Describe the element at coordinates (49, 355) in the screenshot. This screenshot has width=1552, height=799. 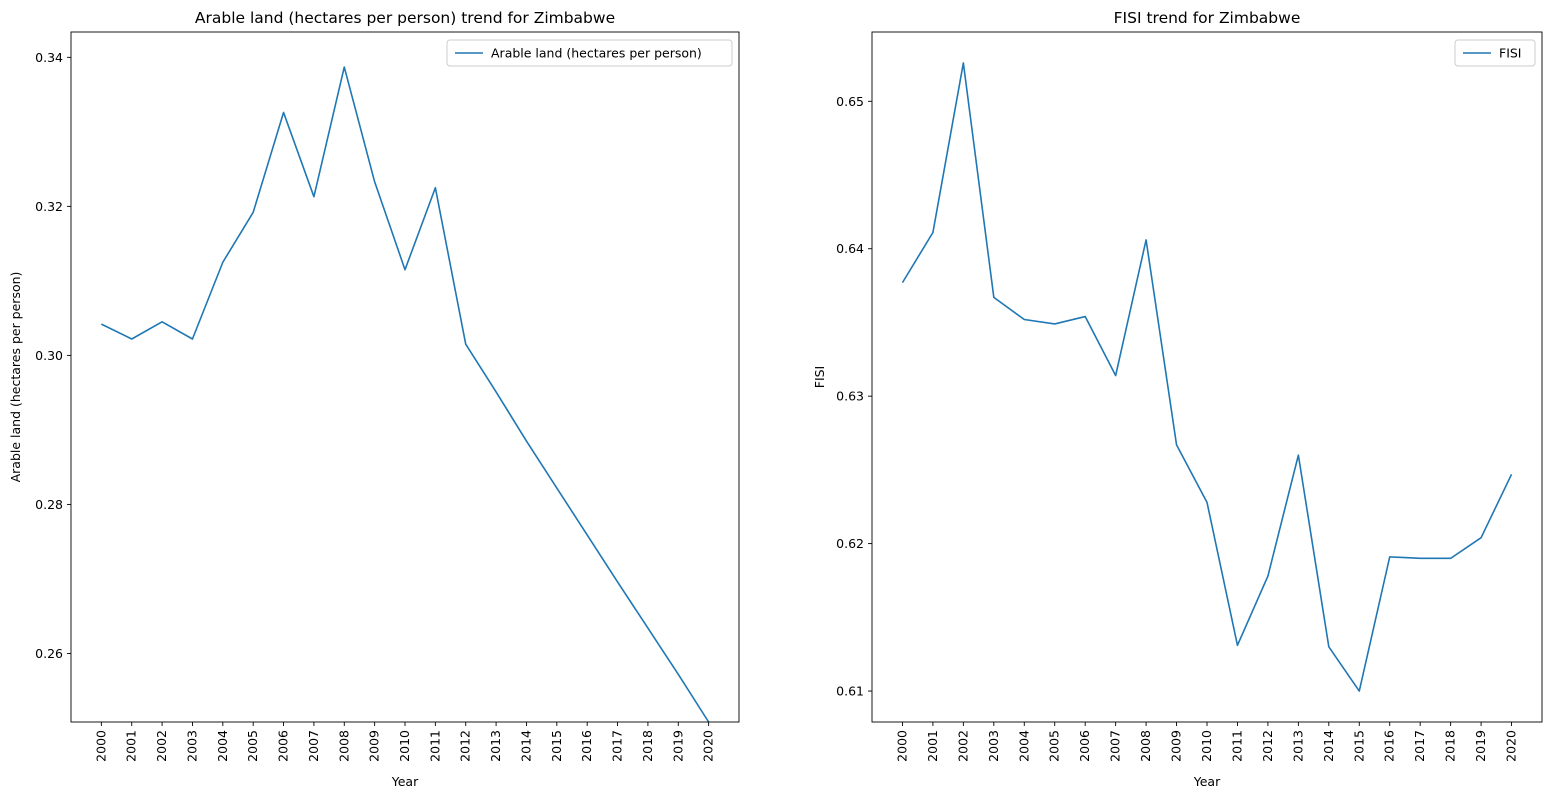
I see `y-tick-label: 0.30` at that location.